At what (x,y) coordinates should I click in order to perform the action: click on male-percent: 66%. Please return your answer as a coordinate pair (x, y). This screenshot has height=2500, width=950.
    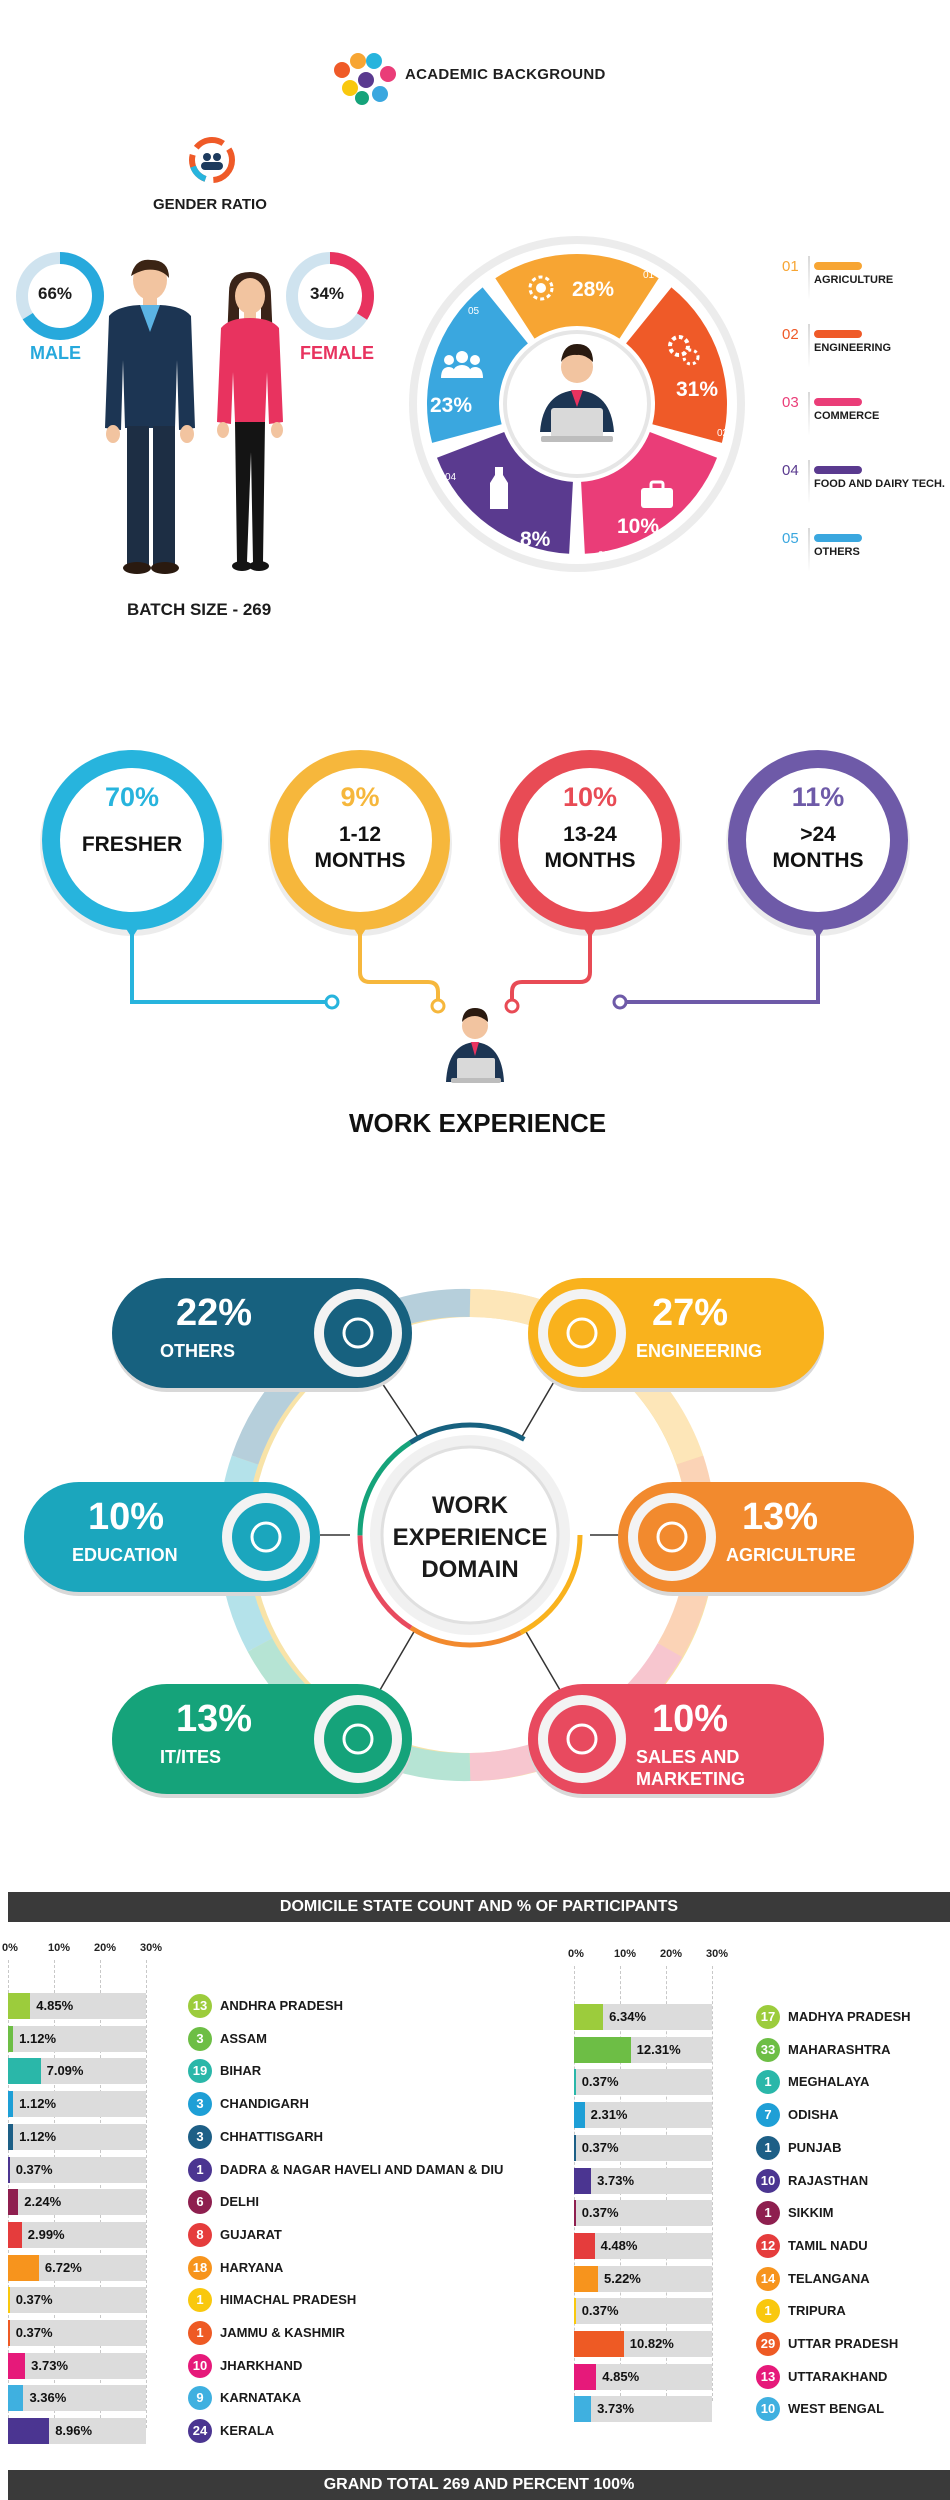
    Looking at the image, I should click on (55, 293).